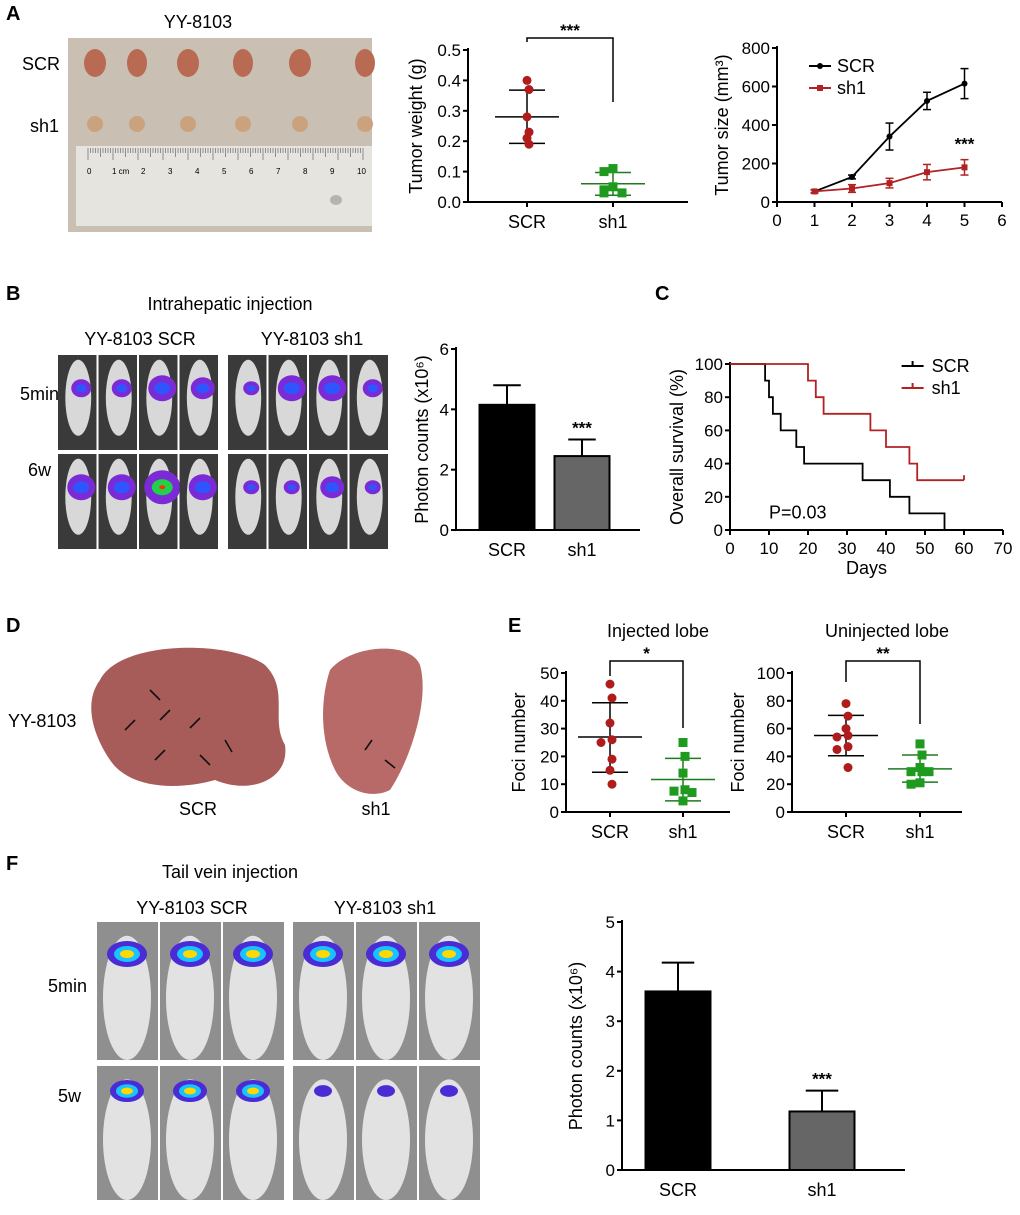 The width and height of the screenshot is (1020, 1215). Describe the element at coordinates (13, 626) in the screenshot. I see `panel-letter-d: D` at that location.